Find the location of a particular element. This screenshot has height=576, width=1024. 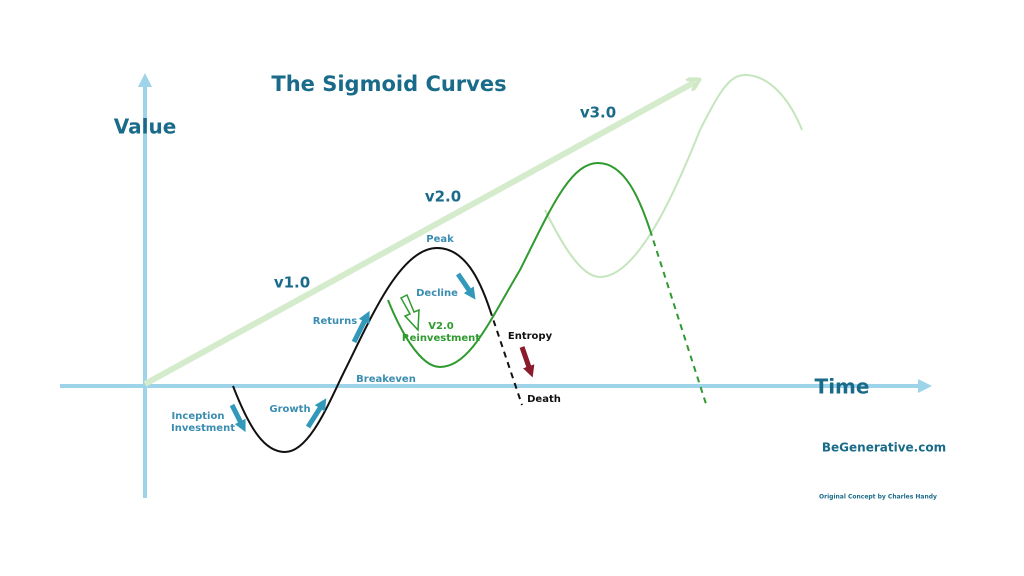

v2-curve is located at coordinates (519, 265).